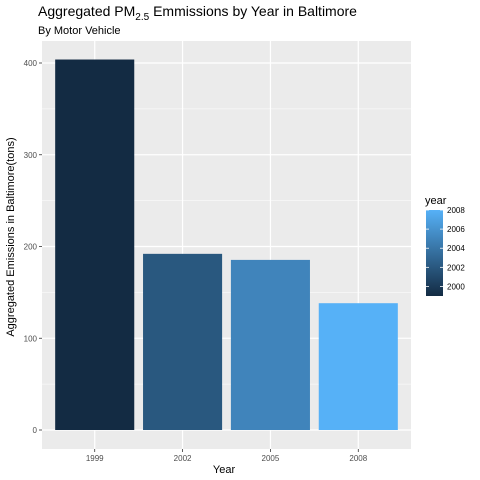 This screenshot has width=480, height=480. Describe the element at coordinates (95, 245) in the screenshot. I see `bar-1999` at that location.